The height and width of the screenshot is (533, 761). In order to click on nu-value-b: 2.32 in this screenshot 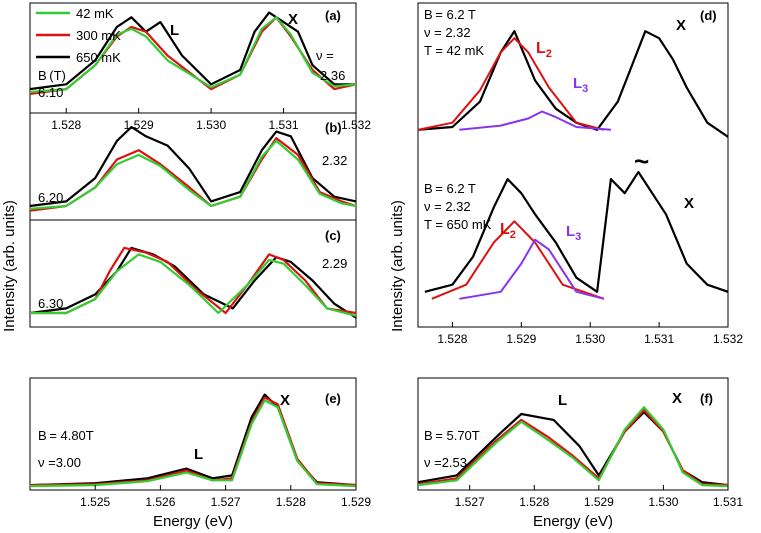, I will do `click(334, 160)`.